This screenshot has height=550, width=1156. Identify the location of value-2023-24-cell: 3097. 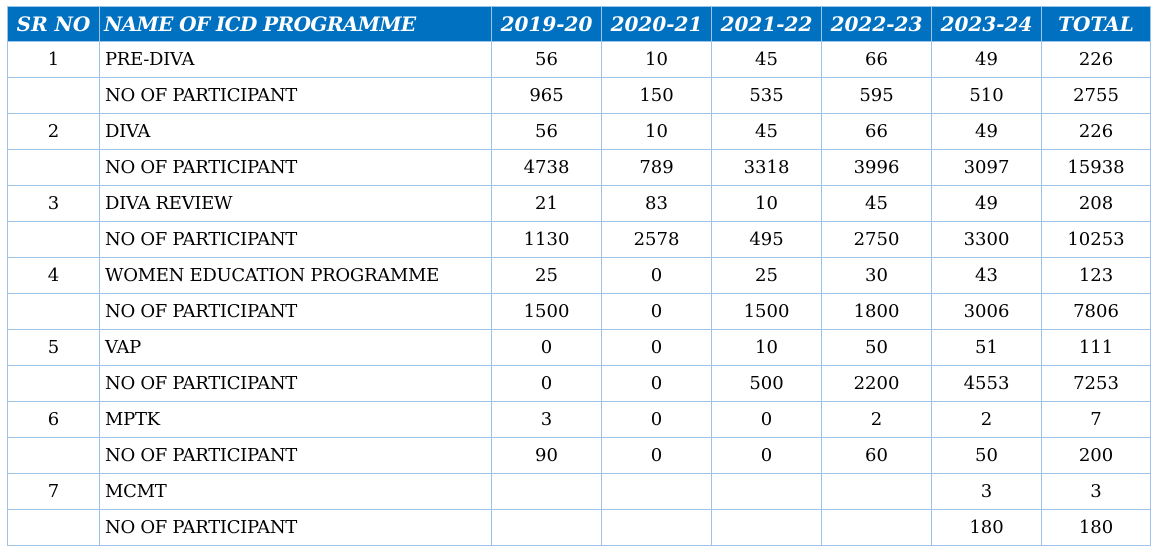
(986, 167).